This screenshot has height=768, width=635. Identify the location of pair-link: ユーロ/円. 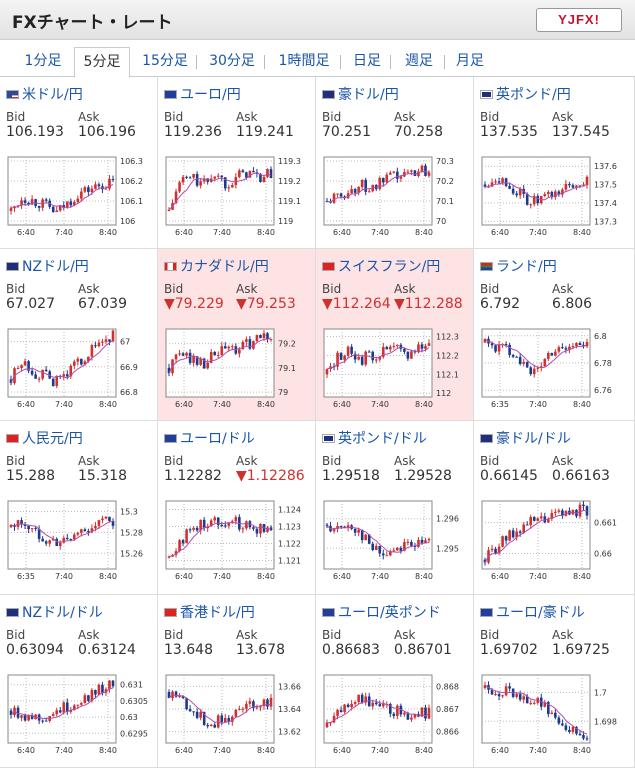
(202, 94).